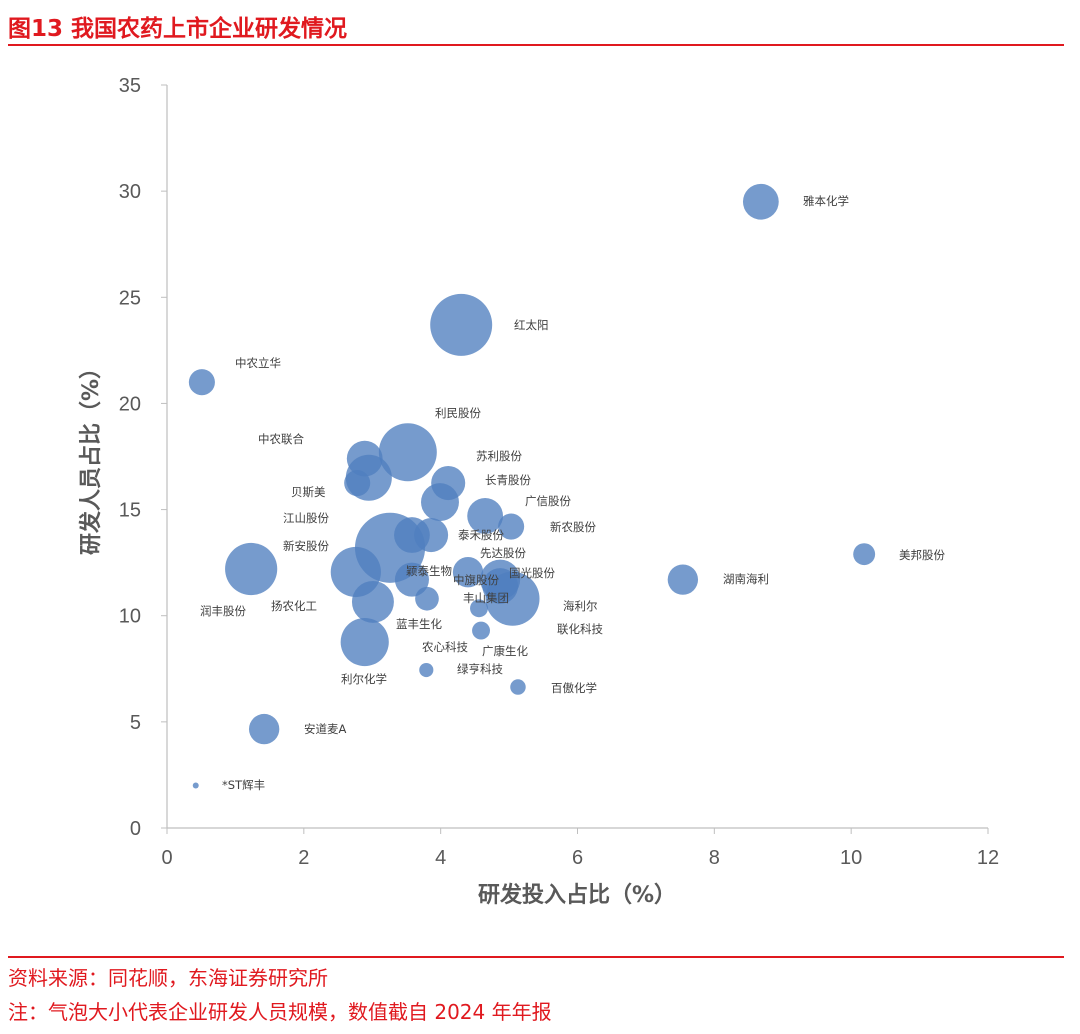  What do you see at coordinates (851, 858) in the screenshot?
I see `x-tick-label: 10` at bounding box center [851, 858].